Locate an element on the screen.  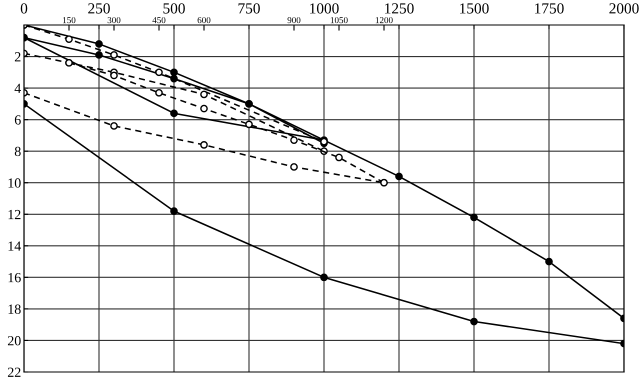
y-tick-label: 18 is located at coordinates (14, 309).